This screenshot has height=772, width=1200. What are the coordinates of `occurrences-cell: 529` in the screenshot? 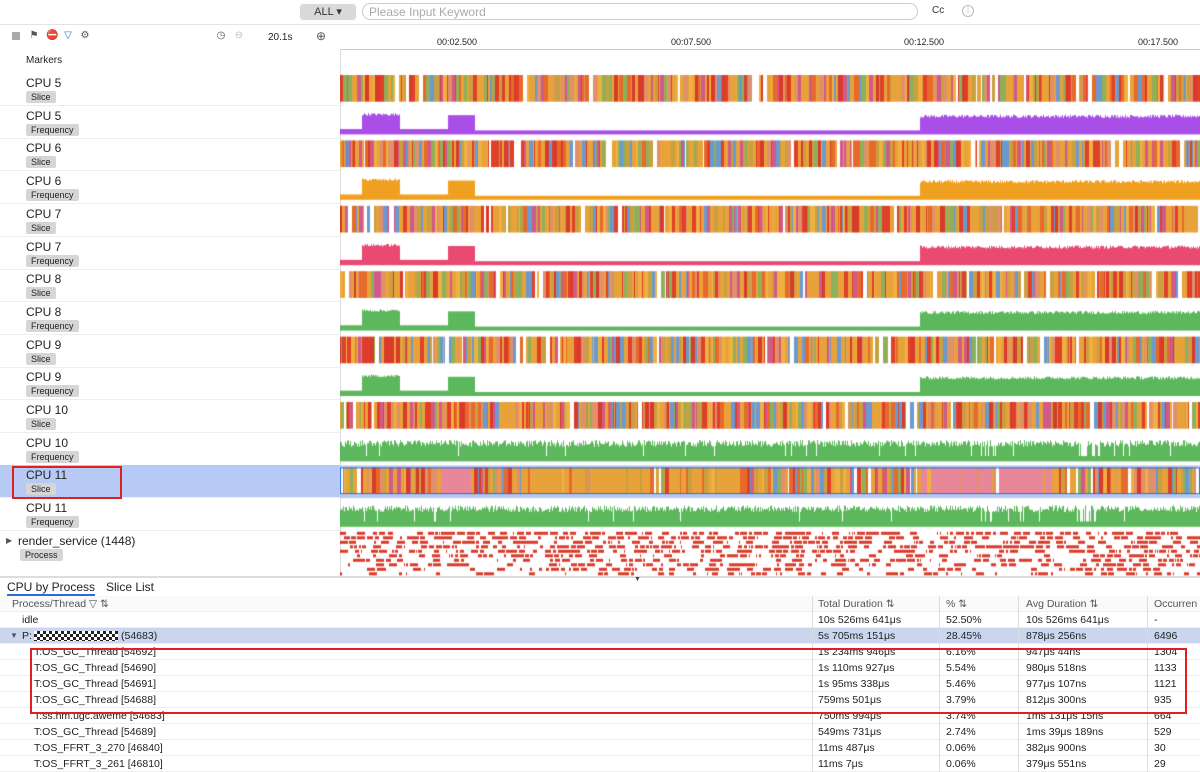 It's located at (1163, 732).